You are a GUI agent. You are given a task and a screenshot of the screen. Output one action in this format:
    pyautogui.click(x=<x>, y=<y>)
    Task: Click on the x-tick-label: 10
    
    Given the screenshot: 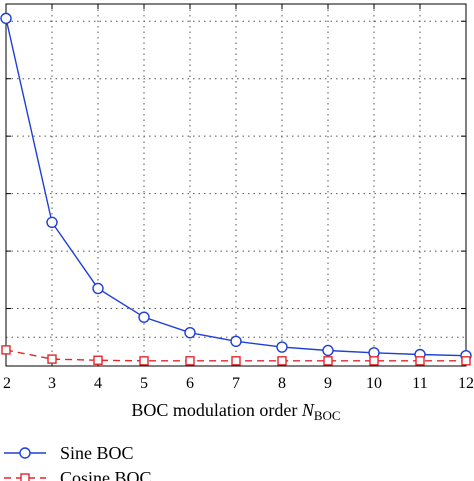 What is the action you would take?
    pyautogui.click(x=374, y=383)
    